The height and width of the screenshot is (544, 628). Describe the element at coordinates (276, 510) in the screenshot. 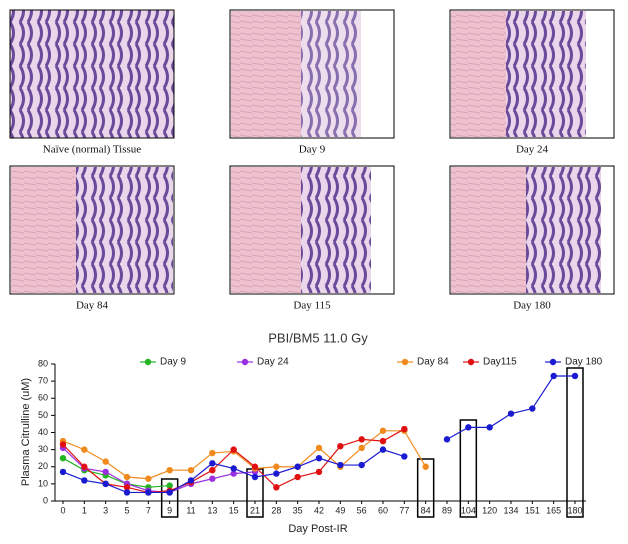

I see `x-tick-label: 28` at that location.